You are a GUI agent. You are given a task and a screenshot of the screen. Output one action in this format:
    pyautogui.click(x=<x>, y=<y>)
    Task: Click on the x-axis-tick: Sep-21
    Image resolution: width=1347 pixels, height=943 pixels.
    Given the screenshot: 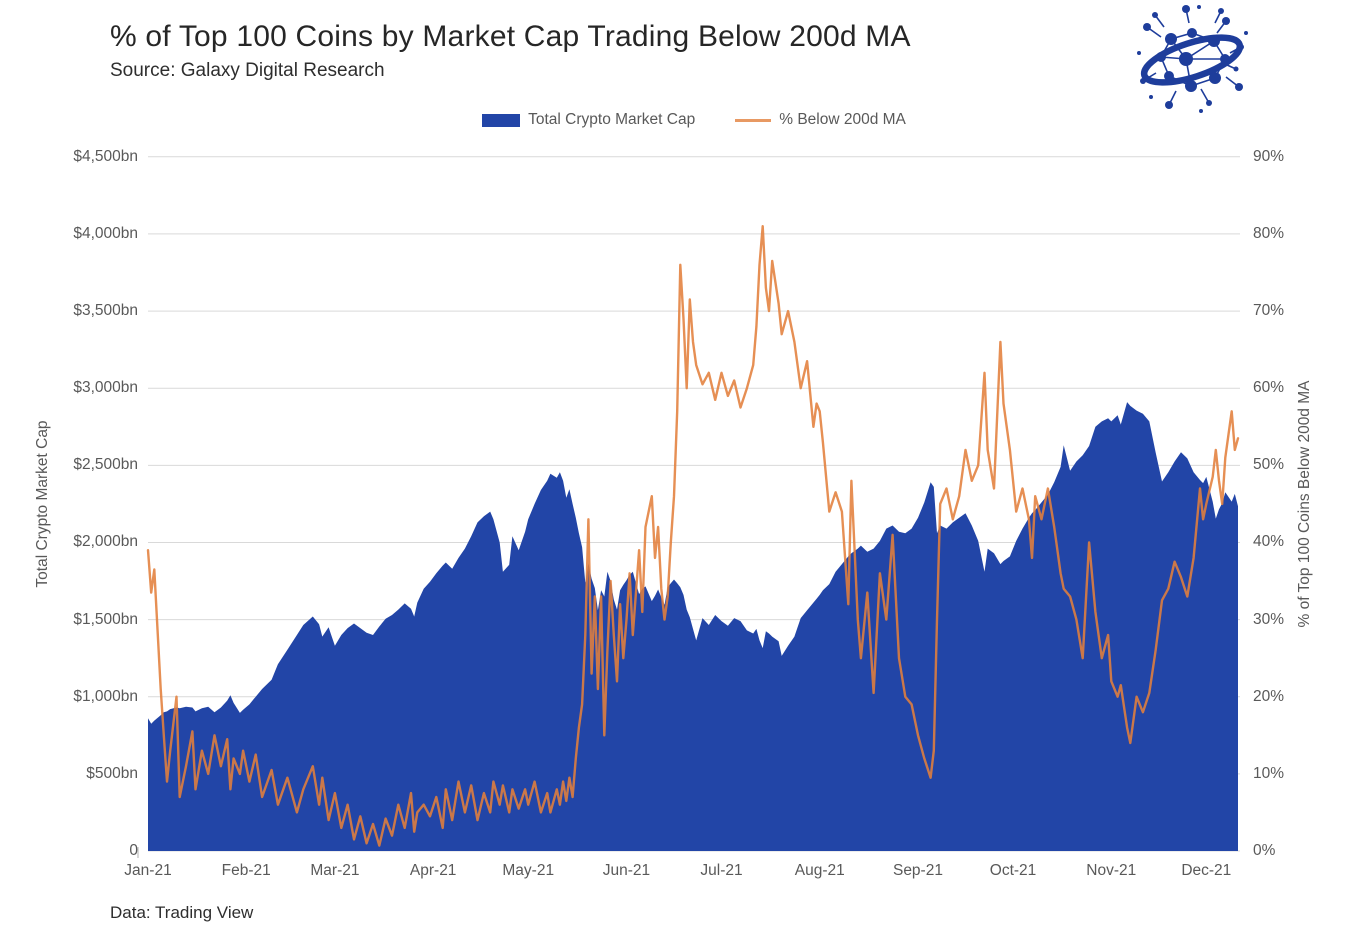 What is the action you would take?
    pyautogui.click(x=917, y=870)
    